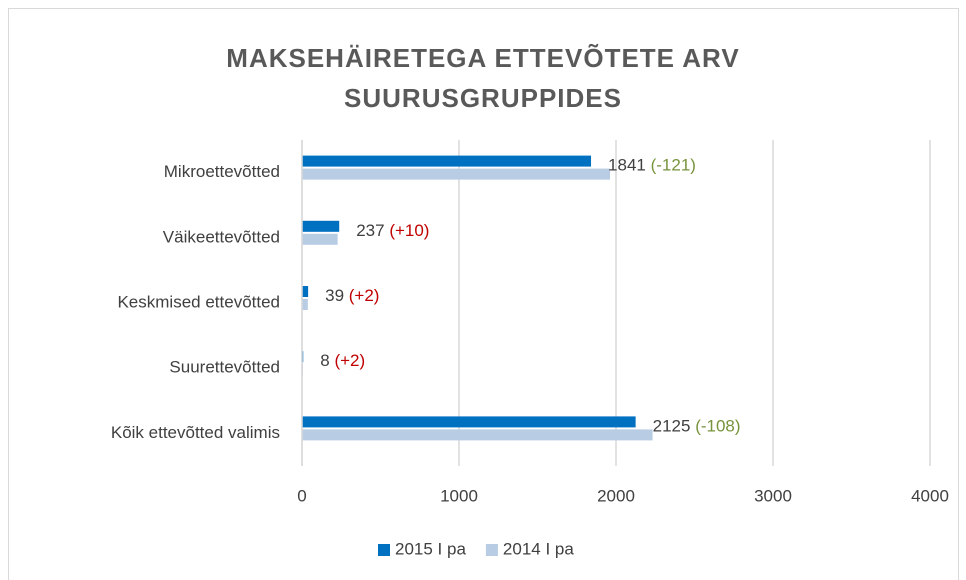  I want to click on data-label: 2125 (-108), so click(697, 426).